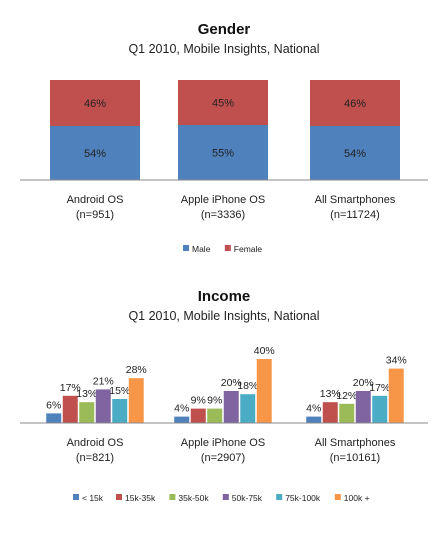 The width and height of the screenshot is (448, 542). What do you see at coordinates (225, 497) in the screenshot?
I see `legend-swatch-50k-75k` at bounding box center [225, 497].